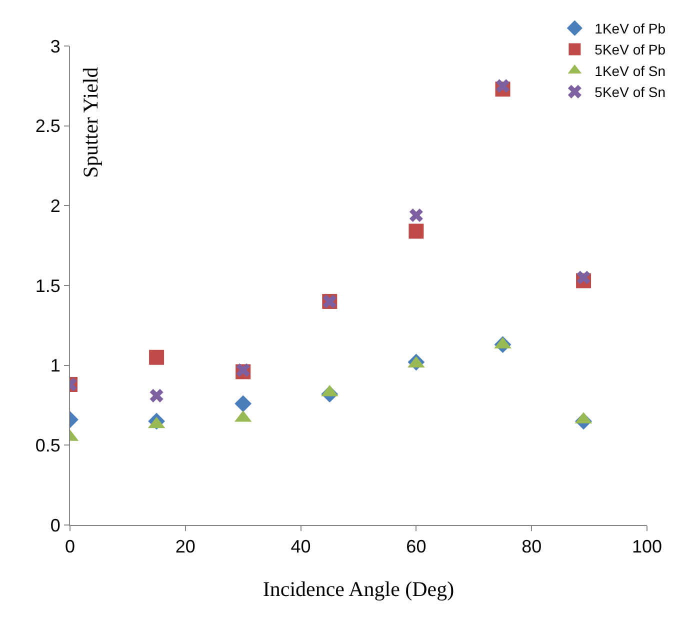  What do you see at coordinates (55, 366) in the screenshot?
I see `y-tick-label: 1` at bounding box center [55, 366].